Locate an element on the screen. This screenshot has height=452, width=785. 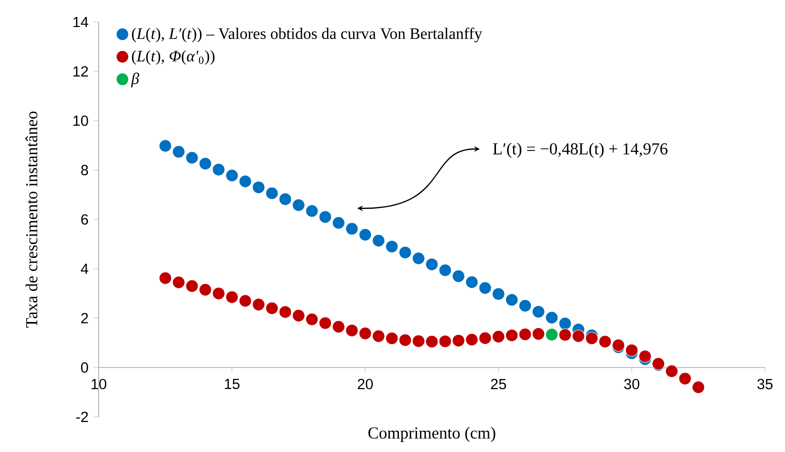
y-tick-label: 14 is located at coordinates (80, 22).